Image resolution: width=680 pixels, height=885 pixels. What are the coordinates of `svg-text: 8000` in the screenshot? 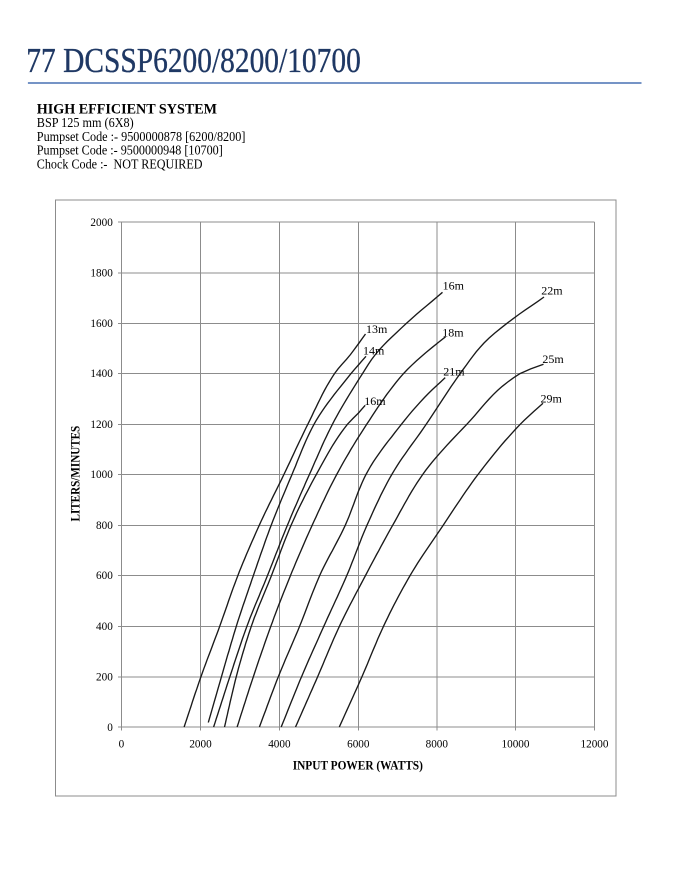 It's located at (437, 745).